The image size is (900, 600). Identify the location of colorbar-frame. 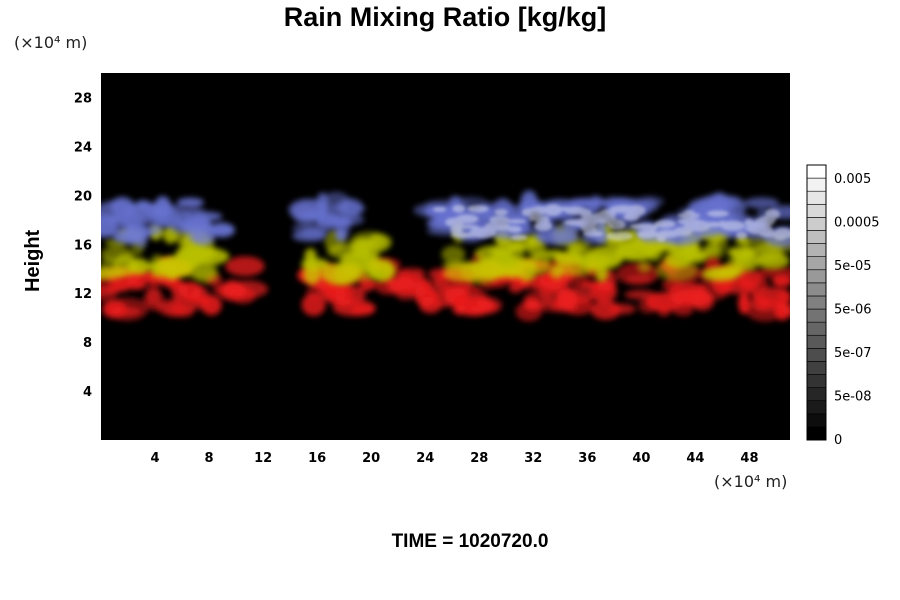
(816, 302).